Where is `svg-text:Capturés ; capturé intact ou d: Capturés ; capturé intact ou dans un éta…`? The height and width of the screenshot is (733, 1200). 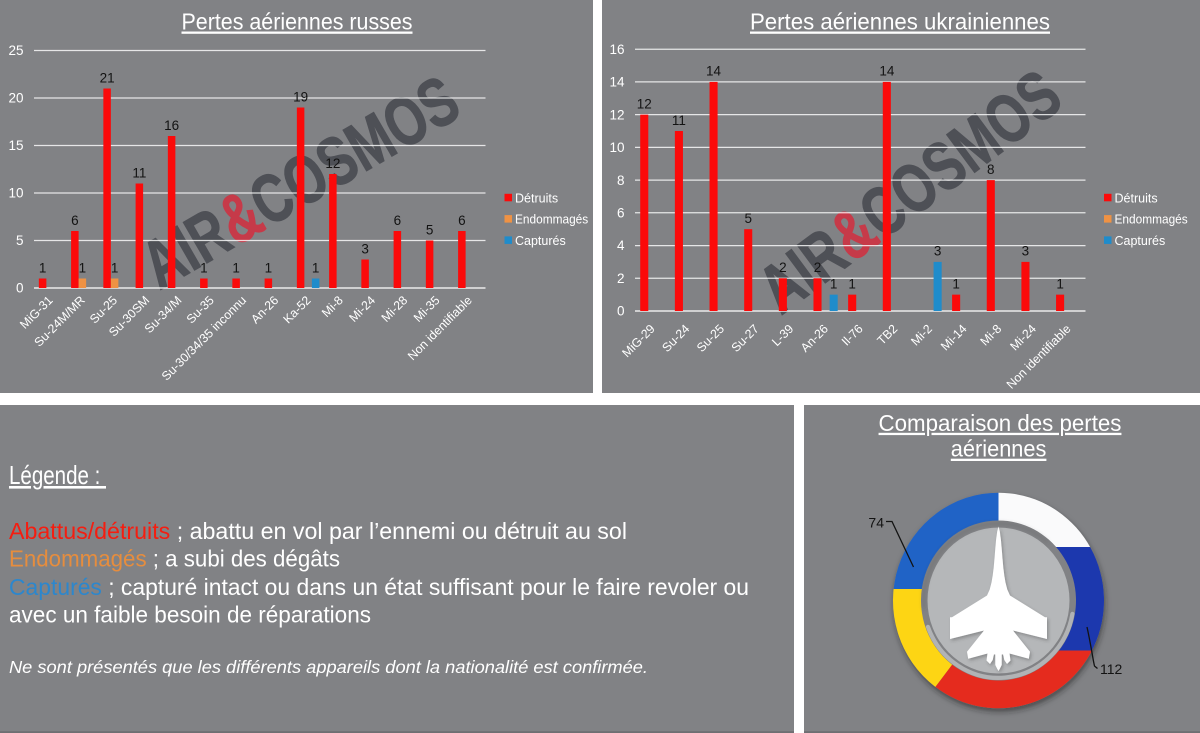
svg-text:Capturés ; capturé intact ou d: Capturés ; capturé intact ou dans un éta… is located at coordinates (379, 587).